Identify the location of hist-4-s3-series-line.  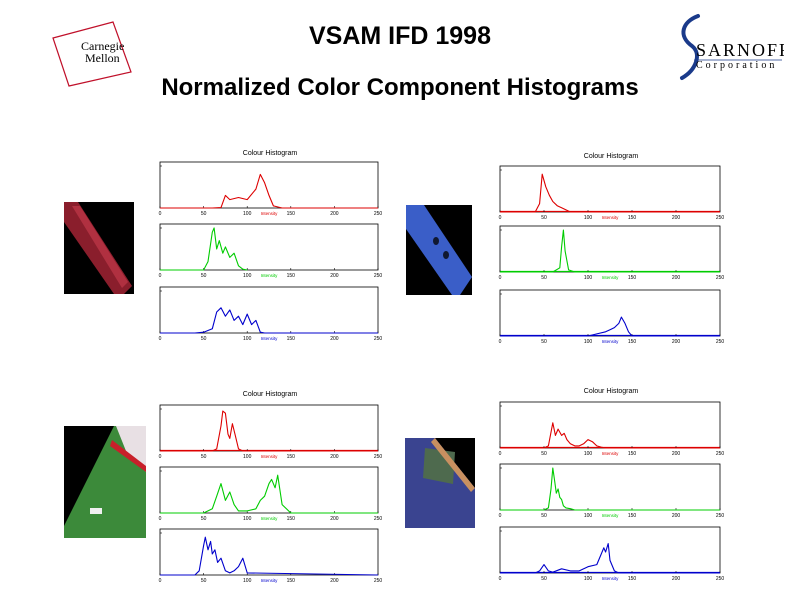
(610, 558).